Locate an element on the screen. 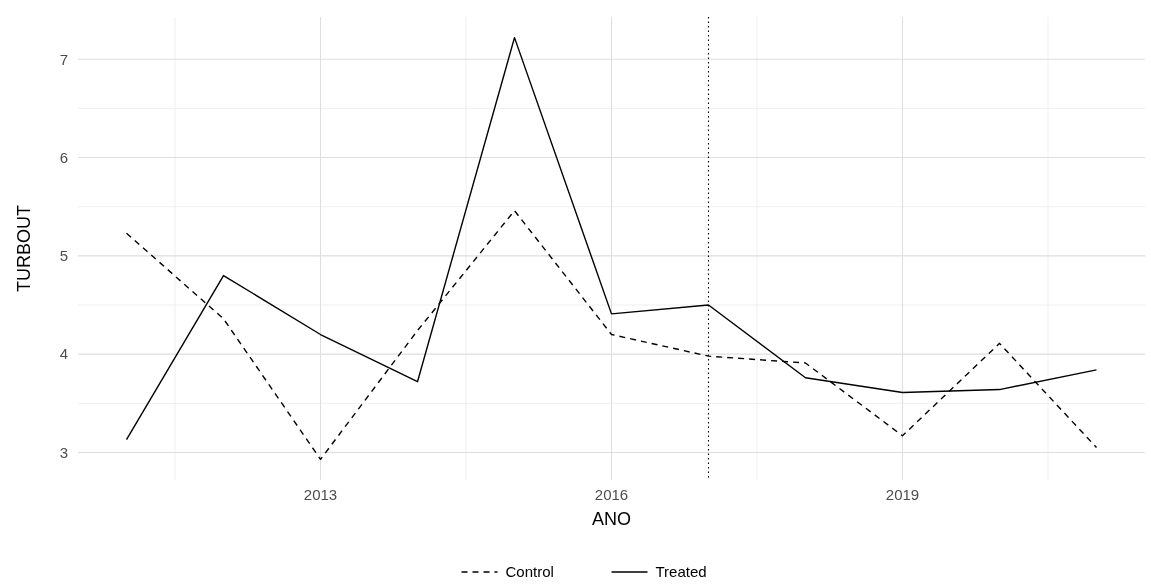 This screenshot has width=1151, height=586. legend-label: Control is located at coordinates (529, 572).